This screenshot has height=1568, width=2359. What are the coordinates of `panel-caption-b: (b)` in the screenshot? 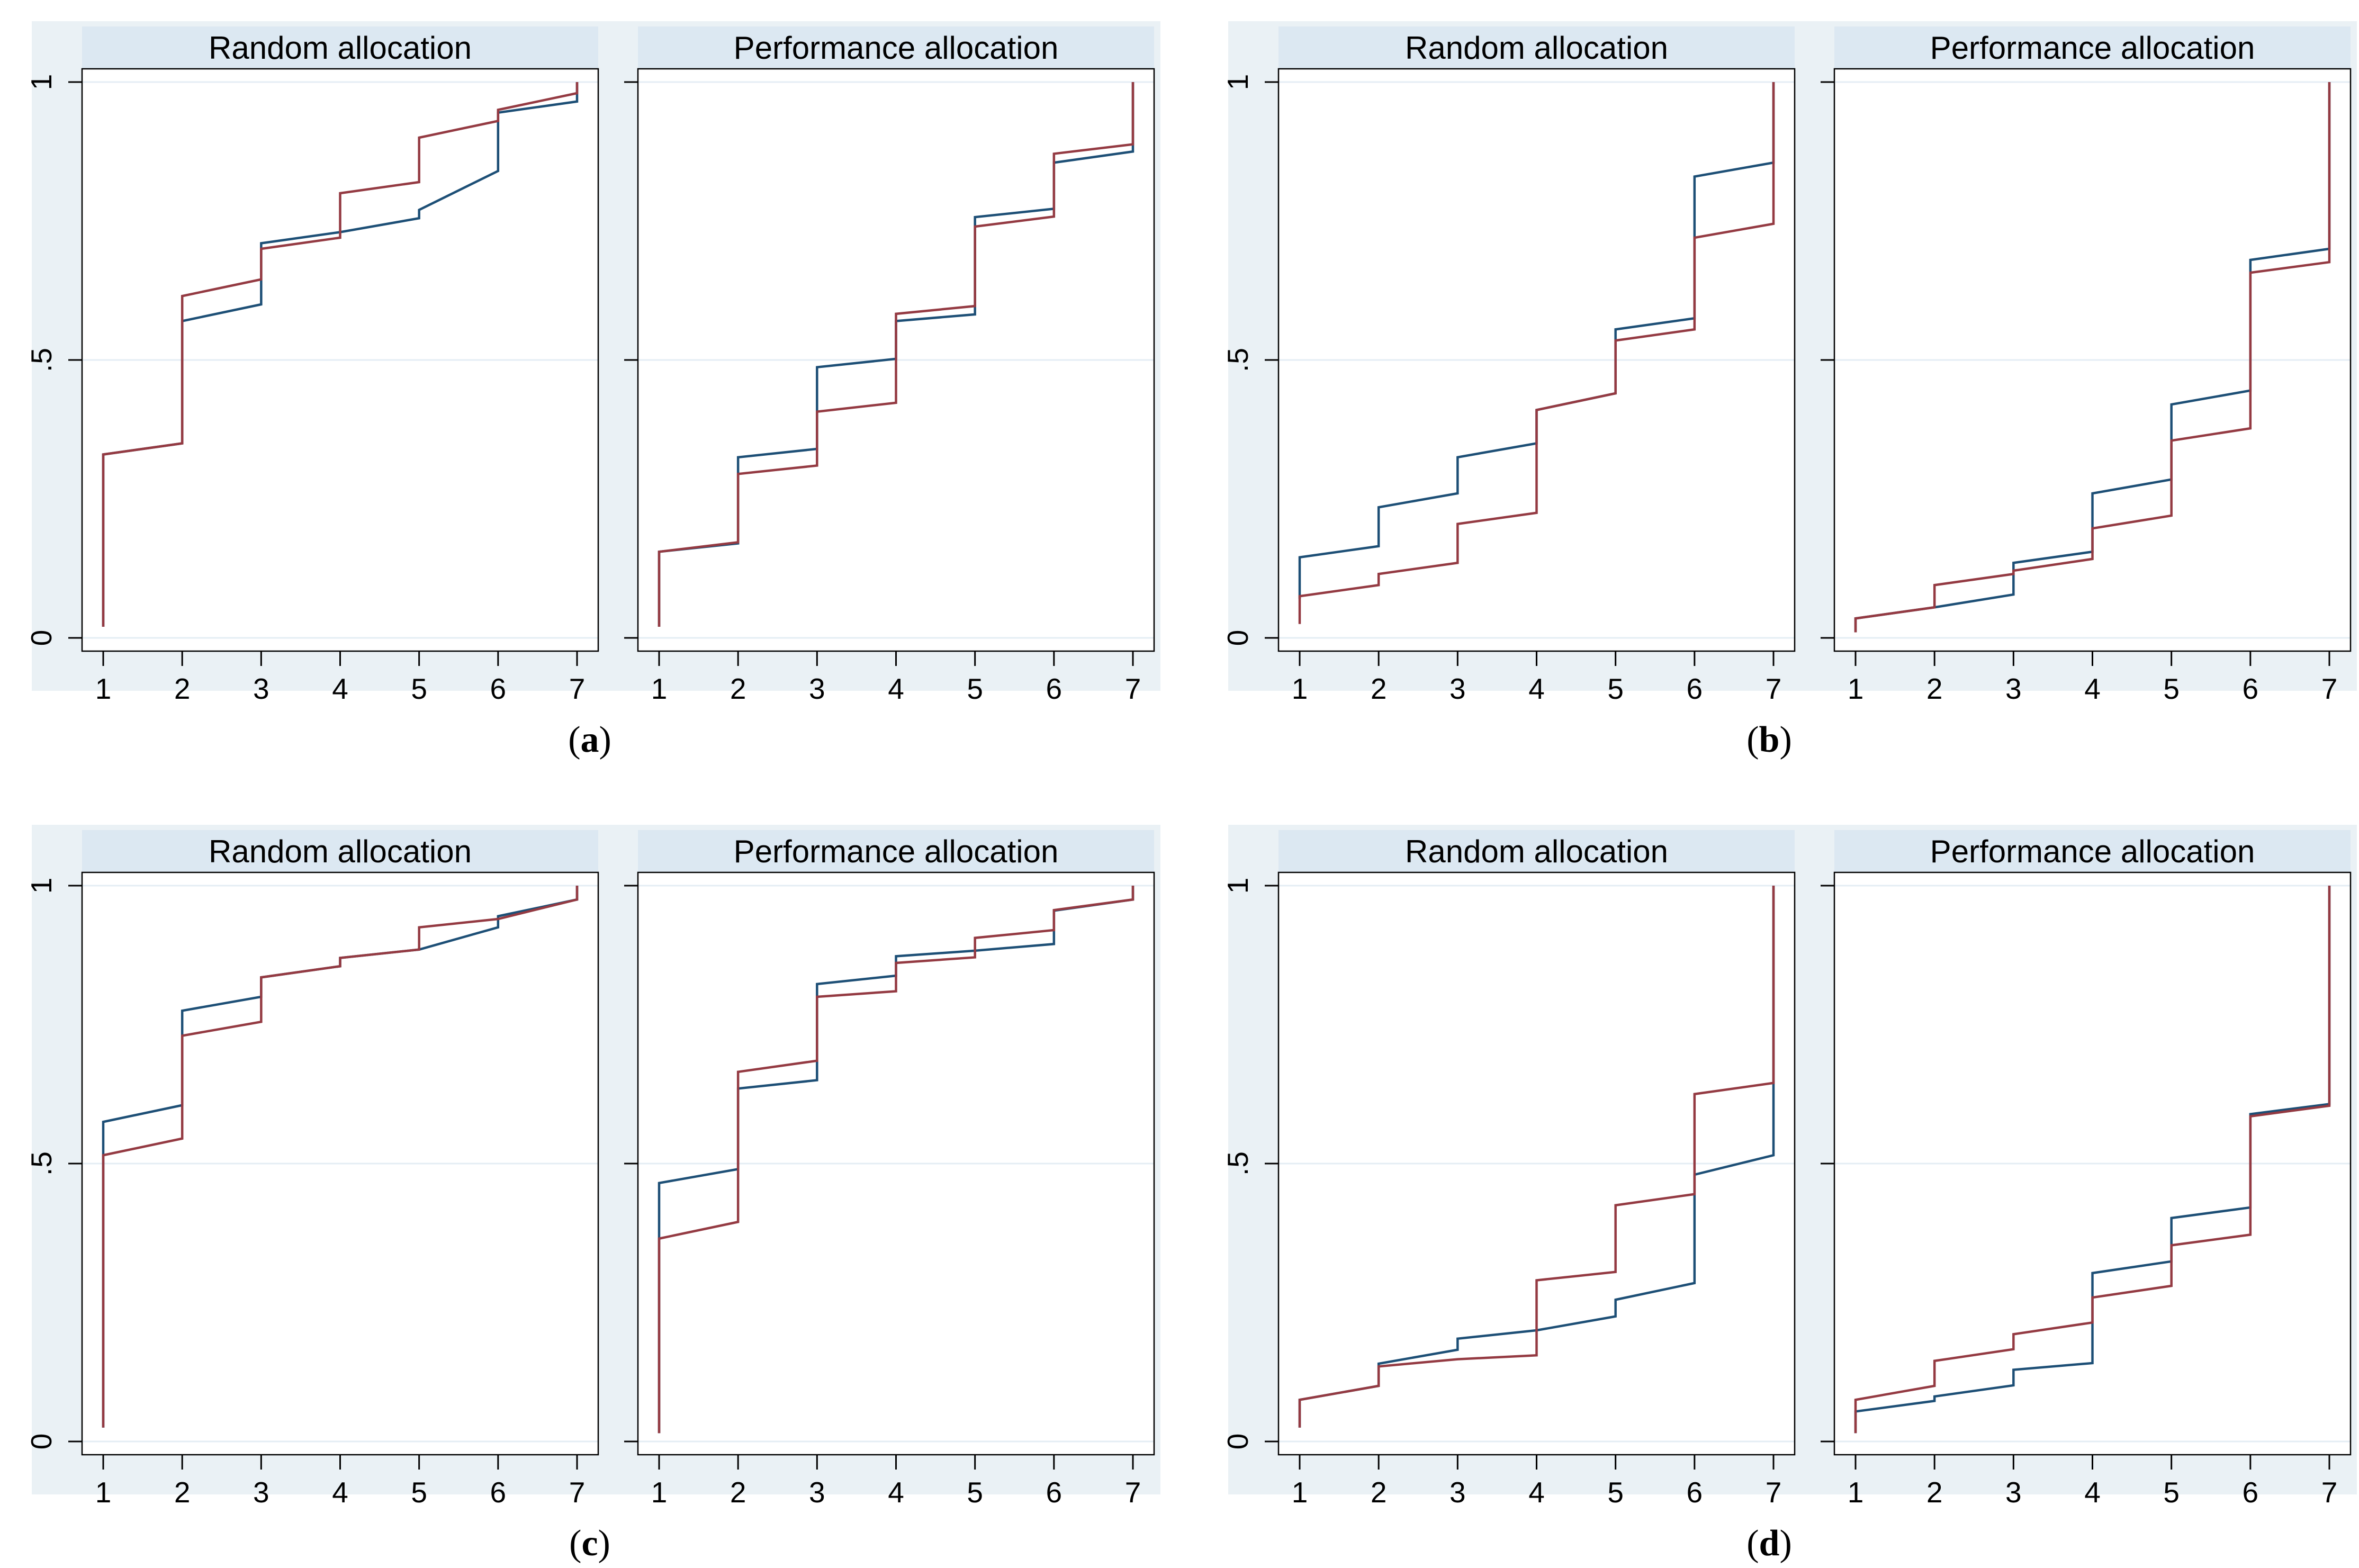 It's located at (1769, 739).